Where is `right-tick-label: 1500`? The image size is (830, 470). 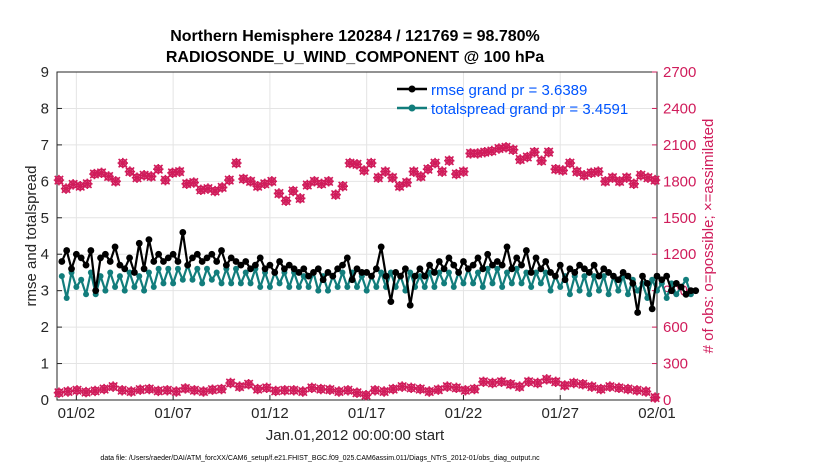 right-tick-label: 1500 is located at coordinates (679, 218).